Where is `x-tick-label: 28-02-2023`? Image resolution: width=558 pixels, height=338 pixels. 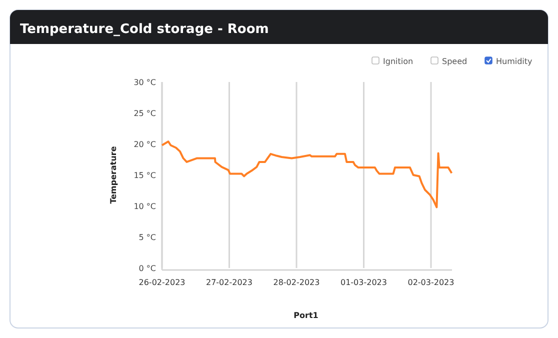
x-tick-label: 28-02-2023 is located at coordinates (296, 282).